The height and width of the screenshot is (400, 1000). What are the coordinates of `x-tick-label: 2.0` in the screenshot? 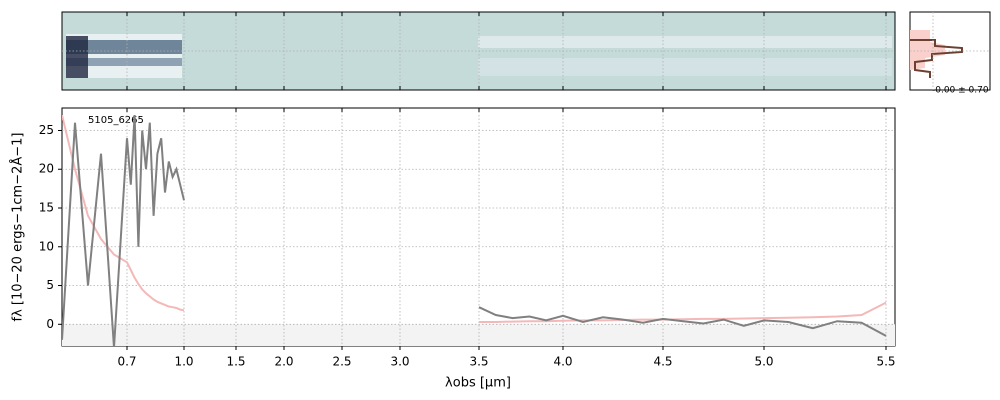 It's located at (283, 362).